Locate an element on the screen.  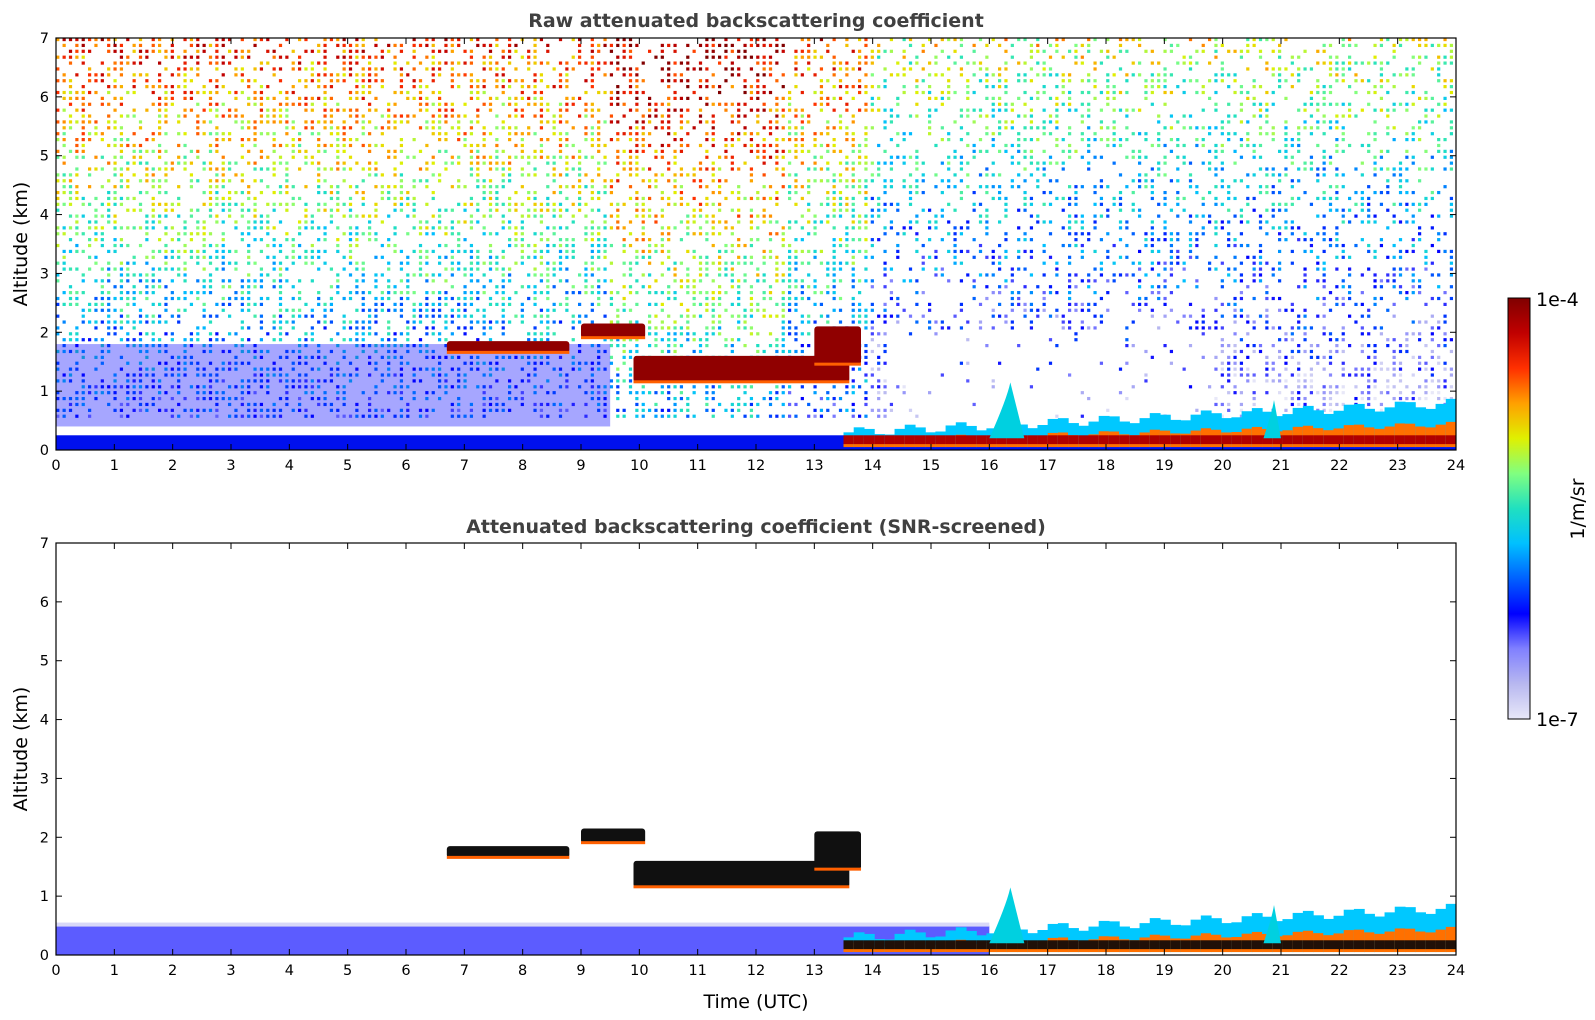
colorbar-max-label: 1e-4 is located at coordinates (1557, 300).